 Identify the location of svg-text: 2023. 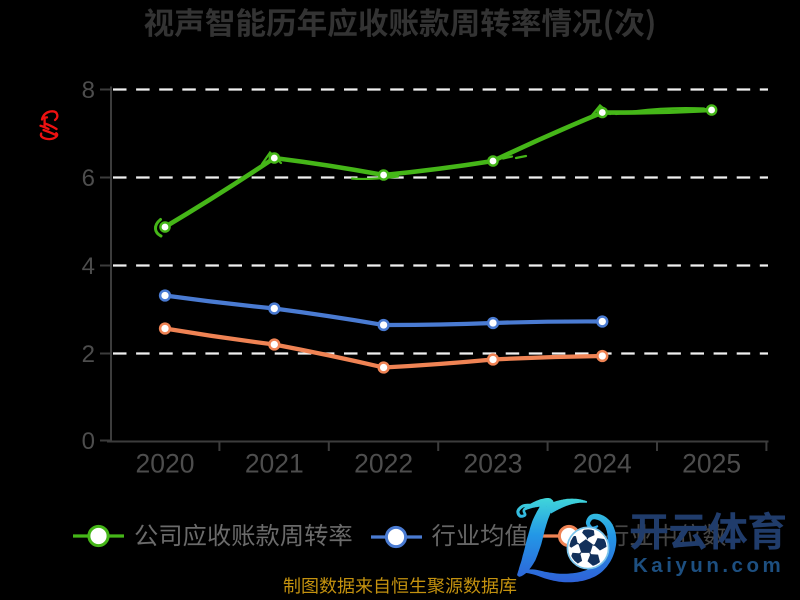
(493, 464).